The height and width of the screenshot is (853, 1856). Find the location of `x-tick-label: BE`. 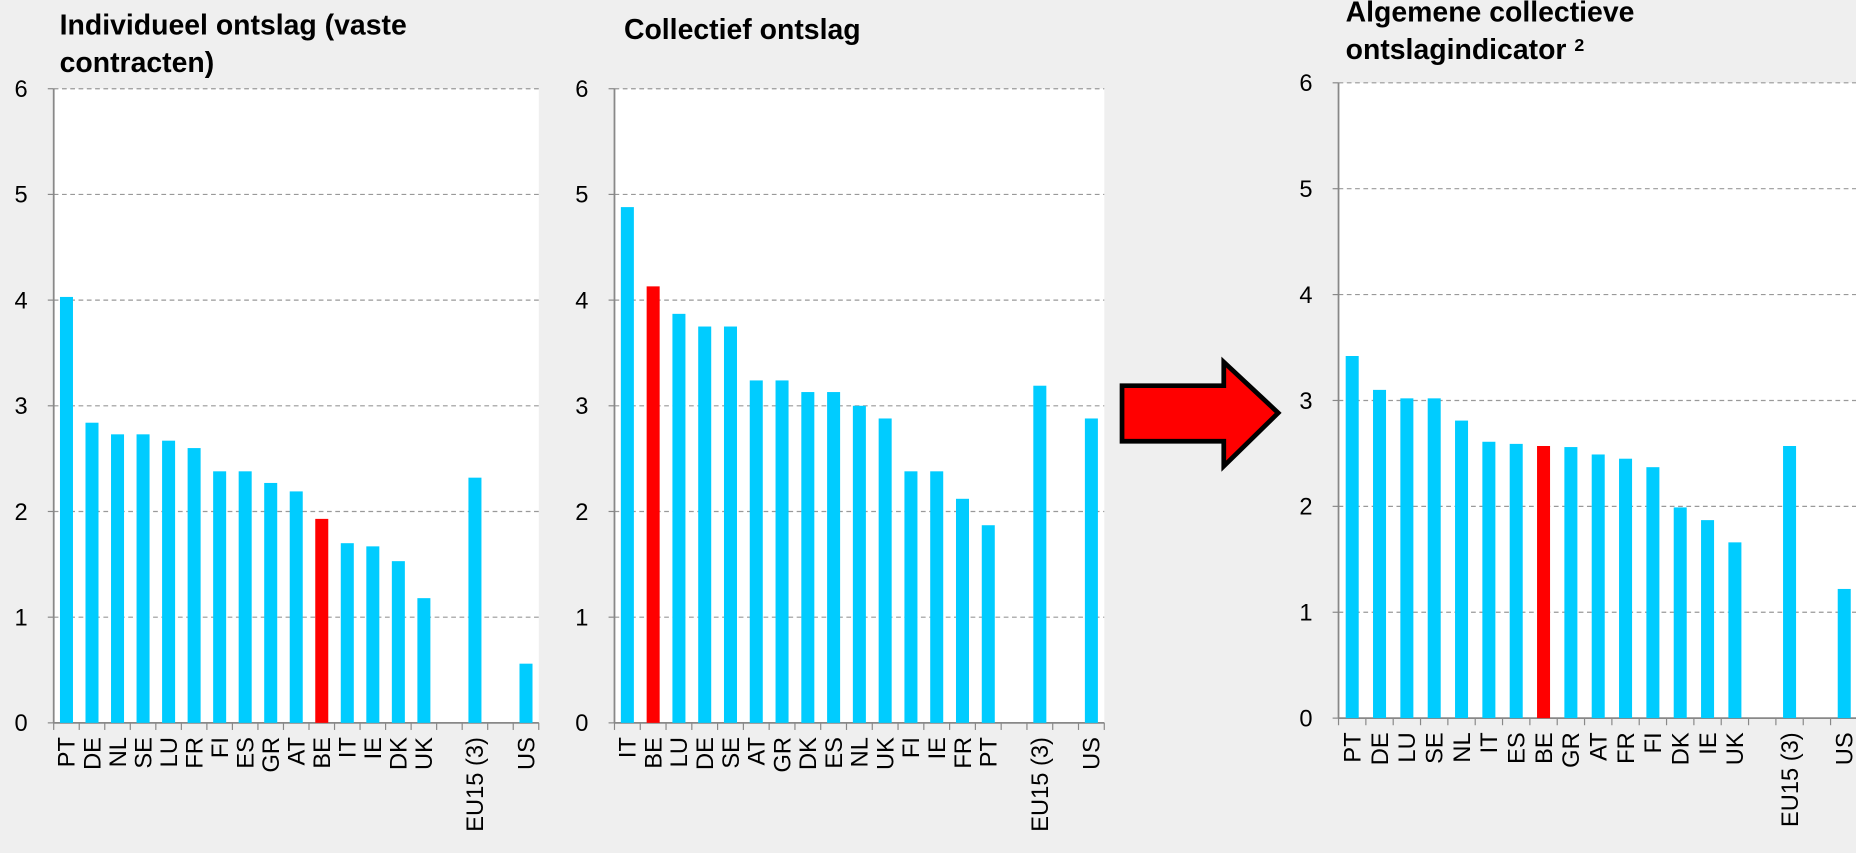

x-tick-label: BE is located at coordinates (323, 753).